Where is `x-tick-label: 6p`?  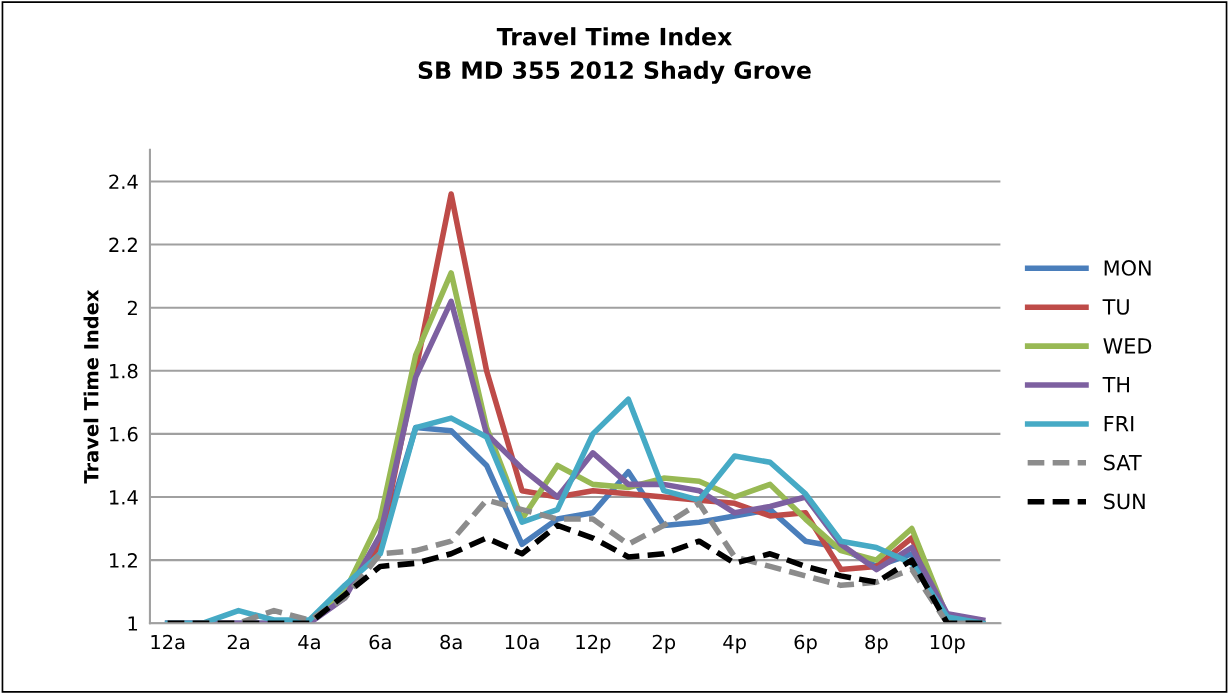 x-tick-label: 6p is located at coordinates (805, 644).